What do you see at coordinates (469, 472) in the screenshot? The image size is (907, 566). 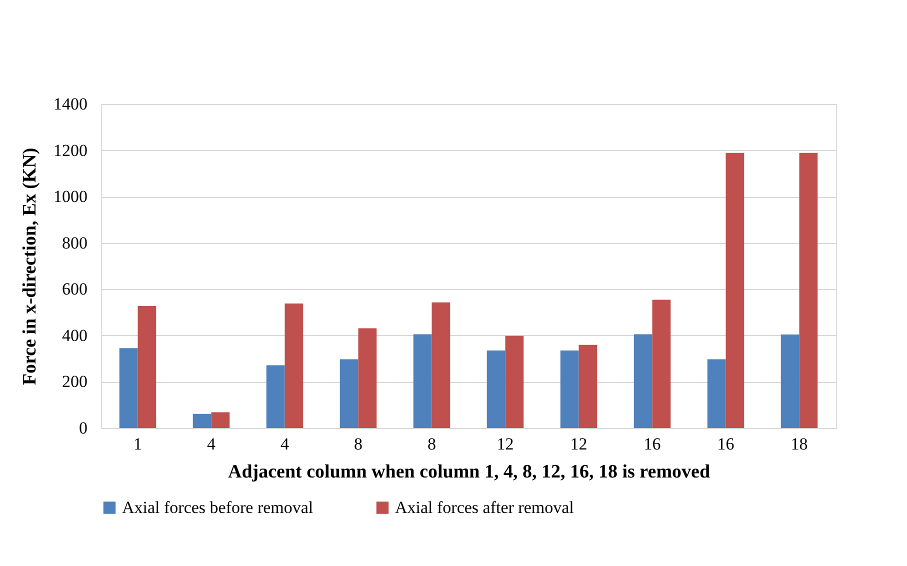 I see `x-axis-title: Adjacent column when column 1, 4, 8, 12, 16, 18 is removed` at bounding box center [469, 472].